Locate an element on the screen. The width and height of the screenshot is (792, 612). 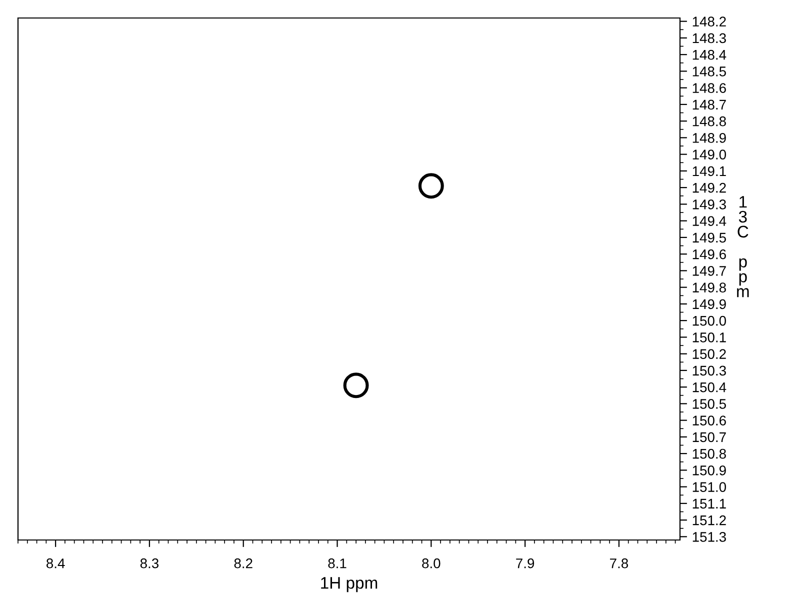
y-tick-label: 148.8 is located at coordinates (709, 121).